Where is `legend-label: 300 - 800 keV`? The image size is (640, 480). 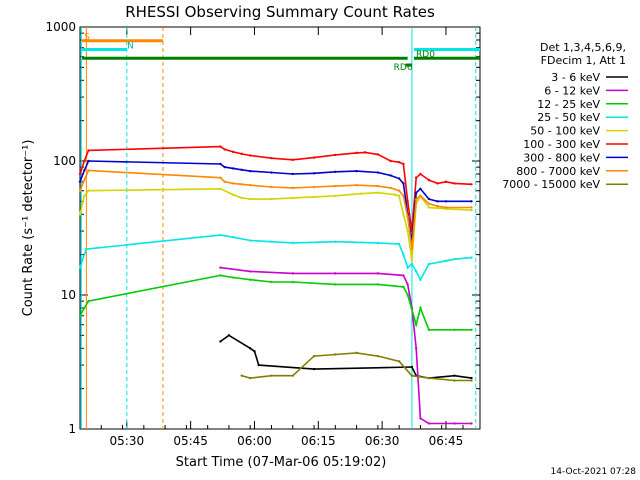
legend-label: 300 - 800 keV is located at coordinates (561, 157).